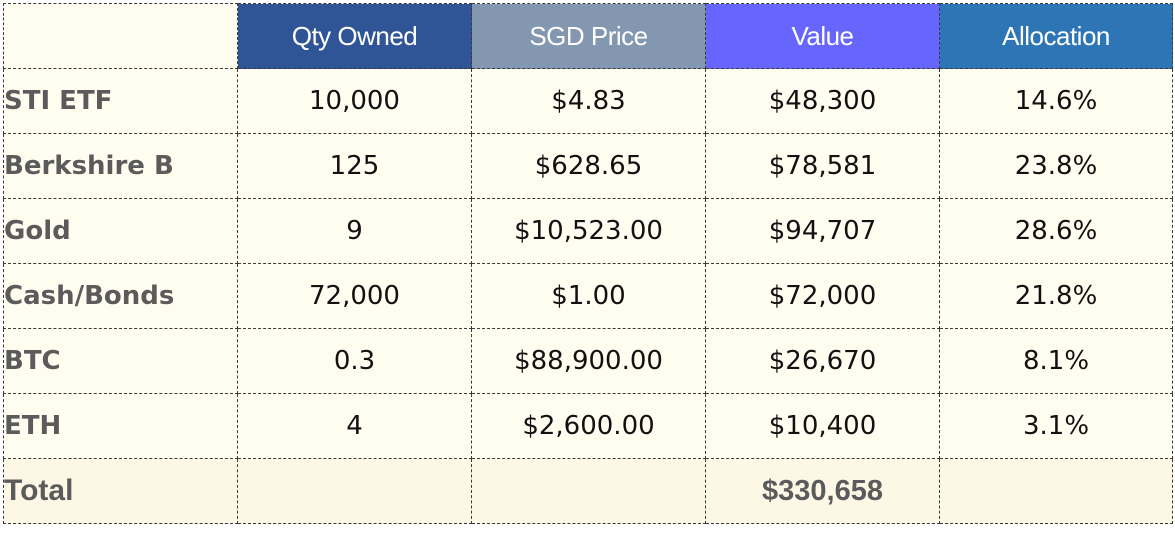  I want to click on allocation-cell: 21.8%, so click(1056, 296).